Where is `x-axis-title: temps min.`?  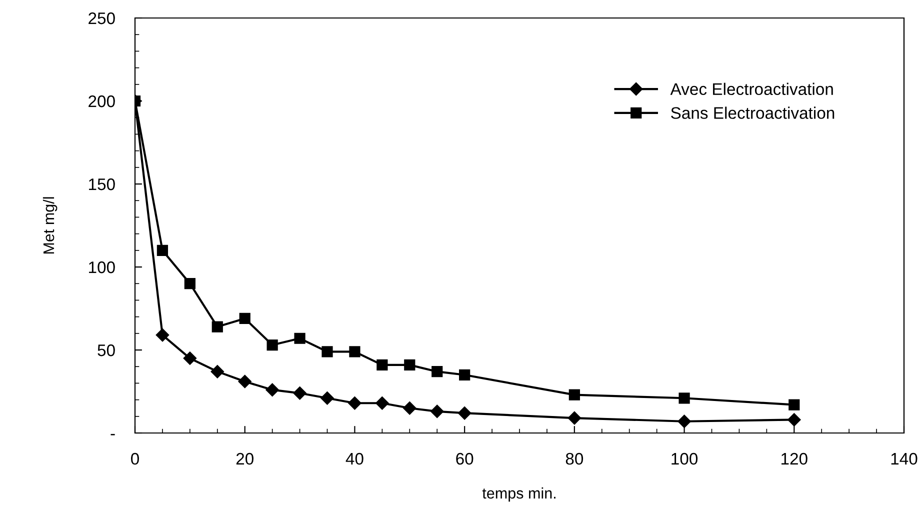 x-axis-title: temps min. is located at coordinates (519, 494).